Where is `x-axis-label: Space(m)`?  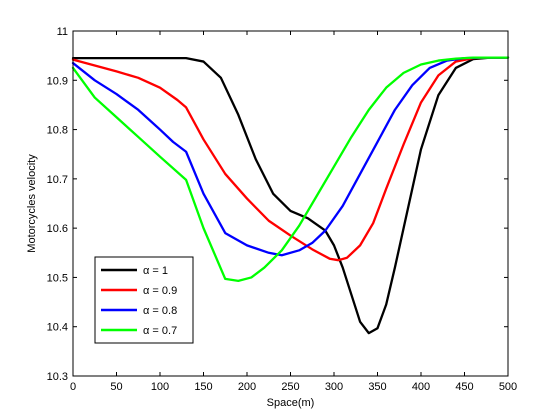 x-axis-label: Space(m) is located at coordinates (291, 403).